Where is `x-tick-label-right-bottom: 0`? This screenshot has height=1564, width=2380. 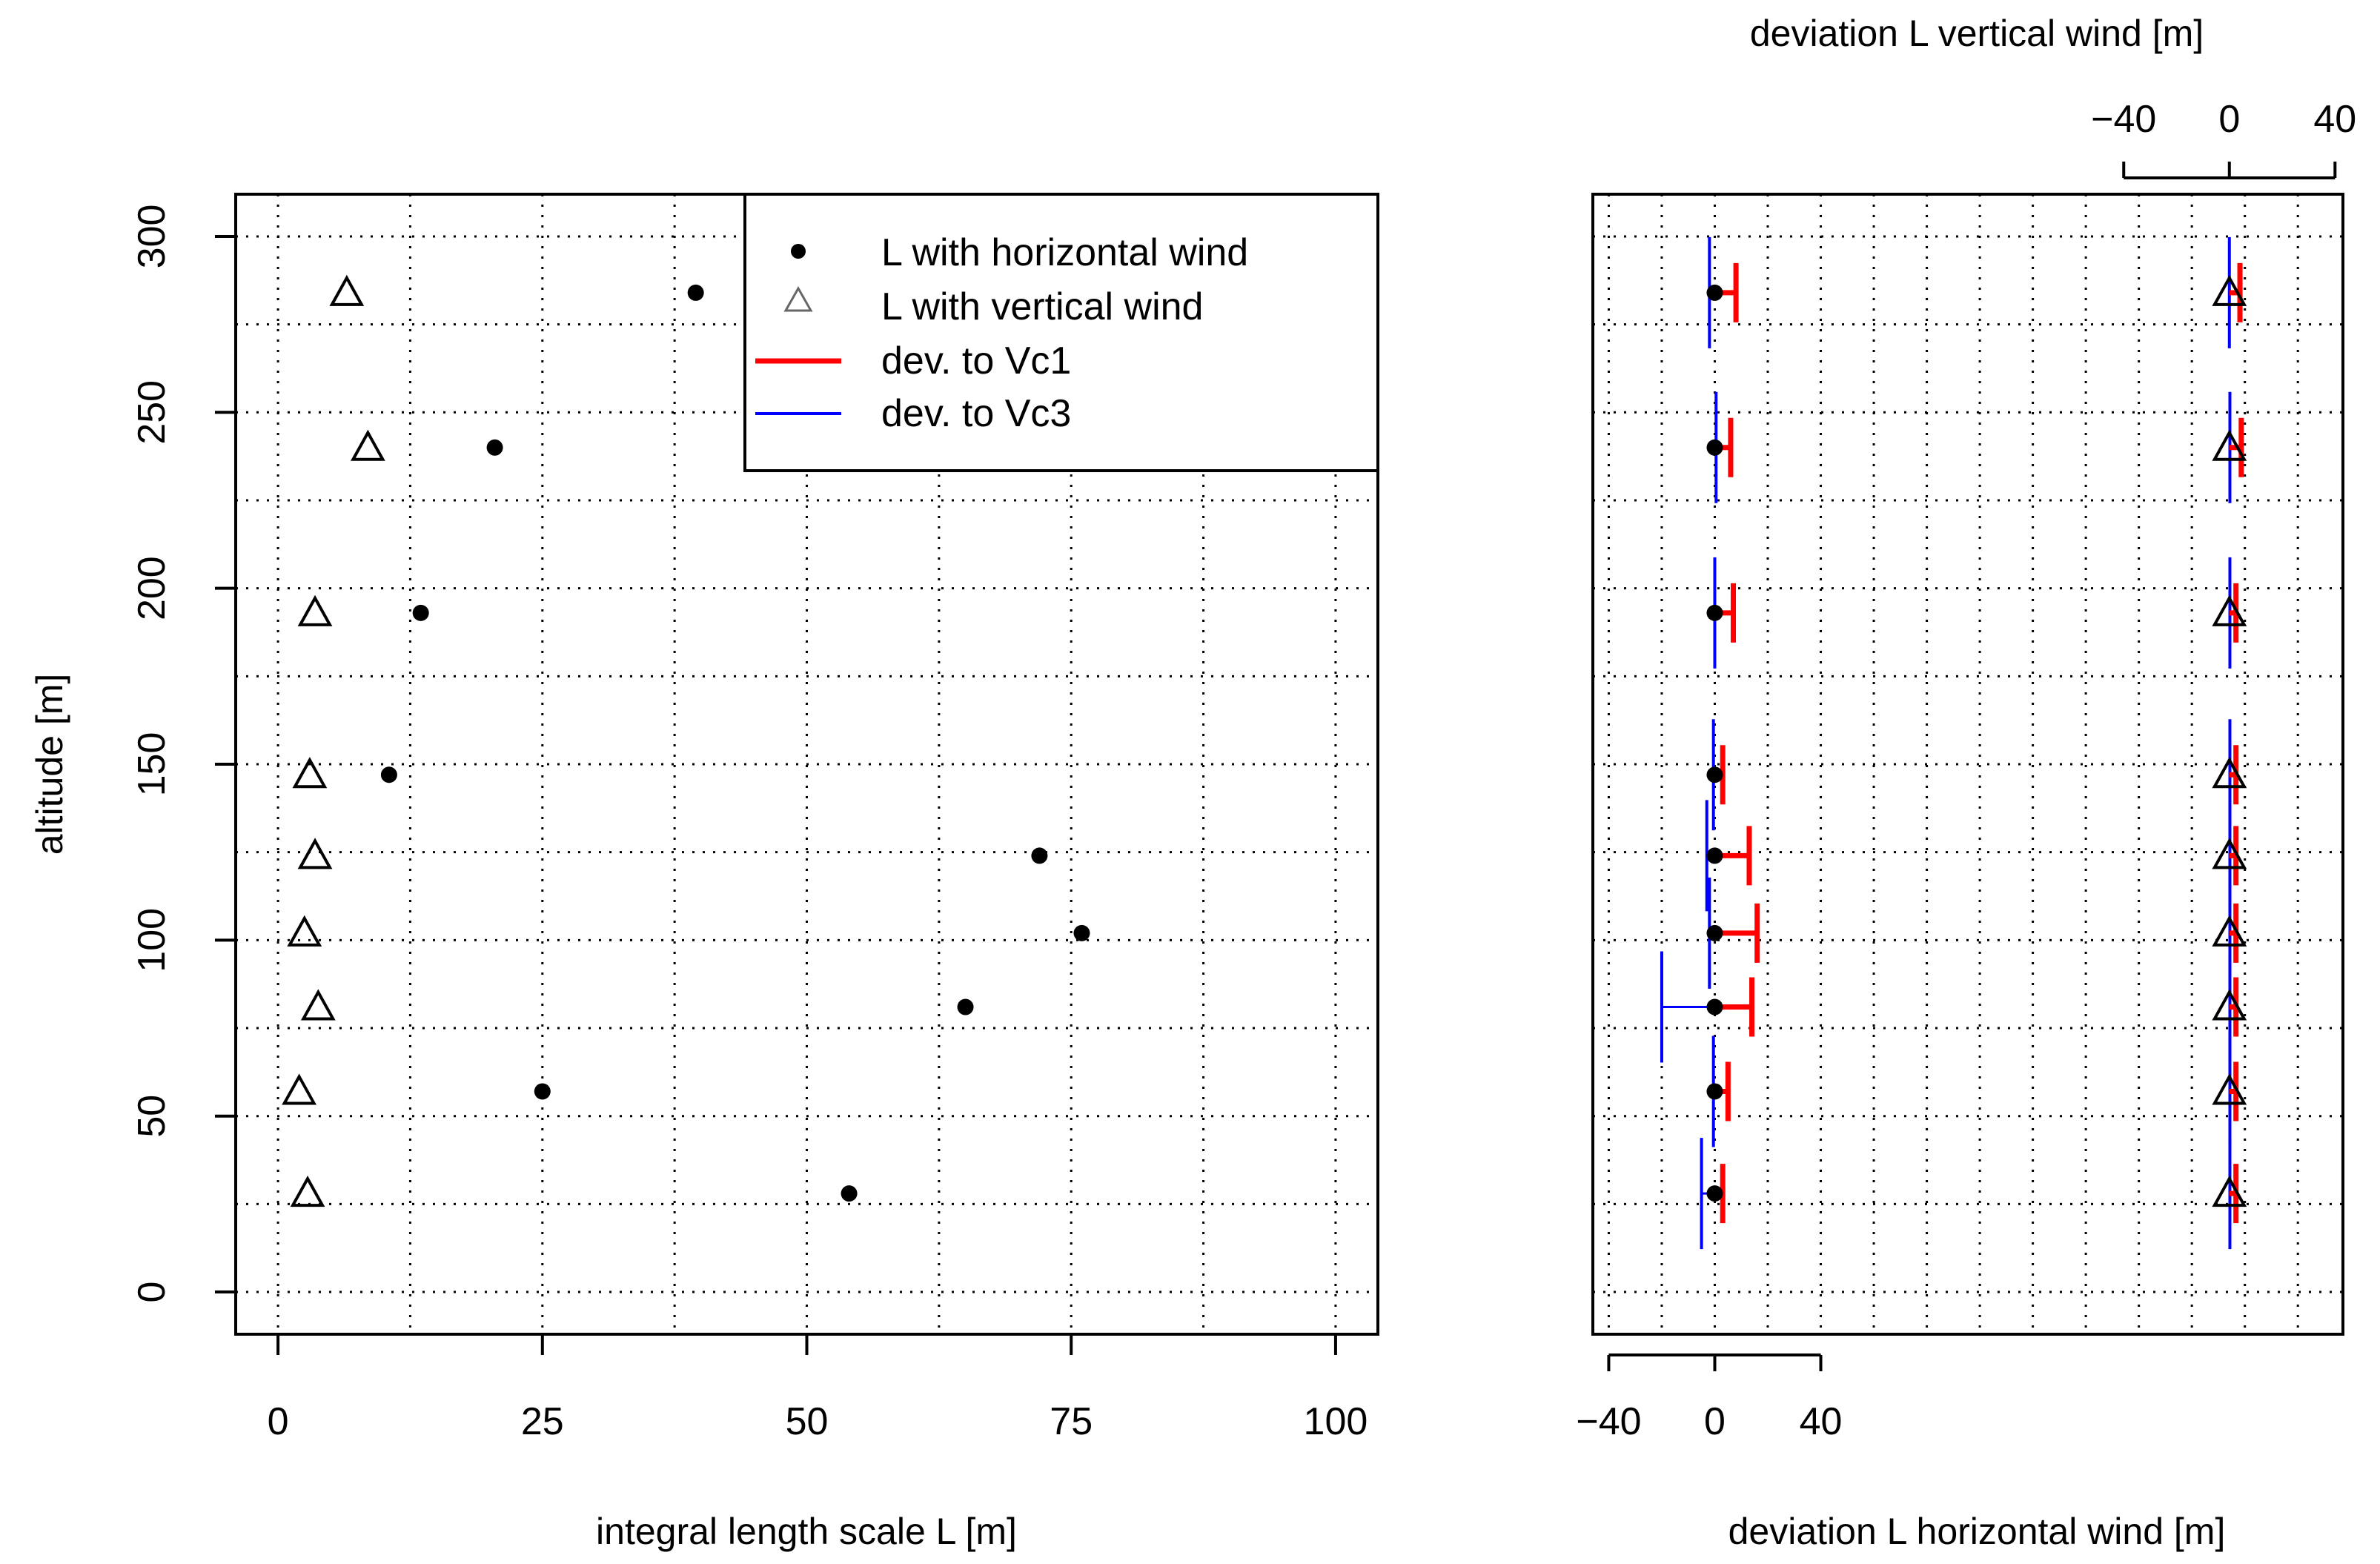 x-tick-label-right-bottom: 0 is located at coordinates (1715, 1421).